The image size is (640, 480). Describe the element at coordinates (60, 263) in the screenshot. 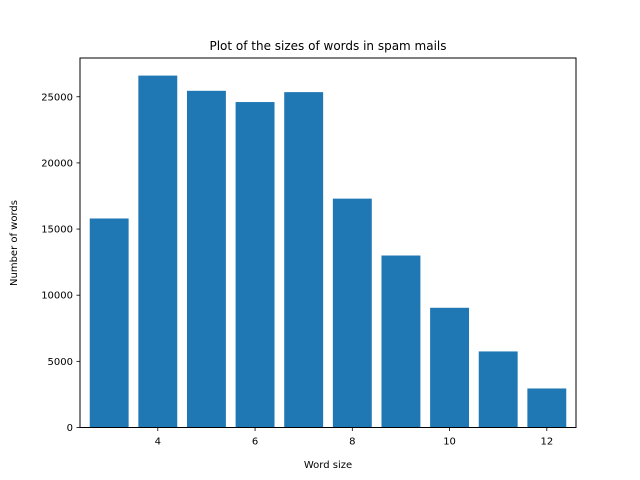

I see `y-axis-ticks: 0 5000 10000 15000 20000 25000` at that location.